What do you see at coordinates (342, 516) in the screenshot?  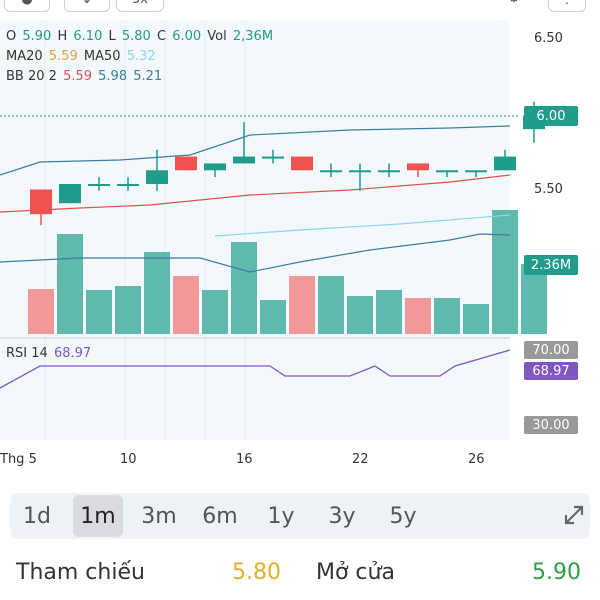 I see `range-3y: 3y` at bounding box center [342, 516].